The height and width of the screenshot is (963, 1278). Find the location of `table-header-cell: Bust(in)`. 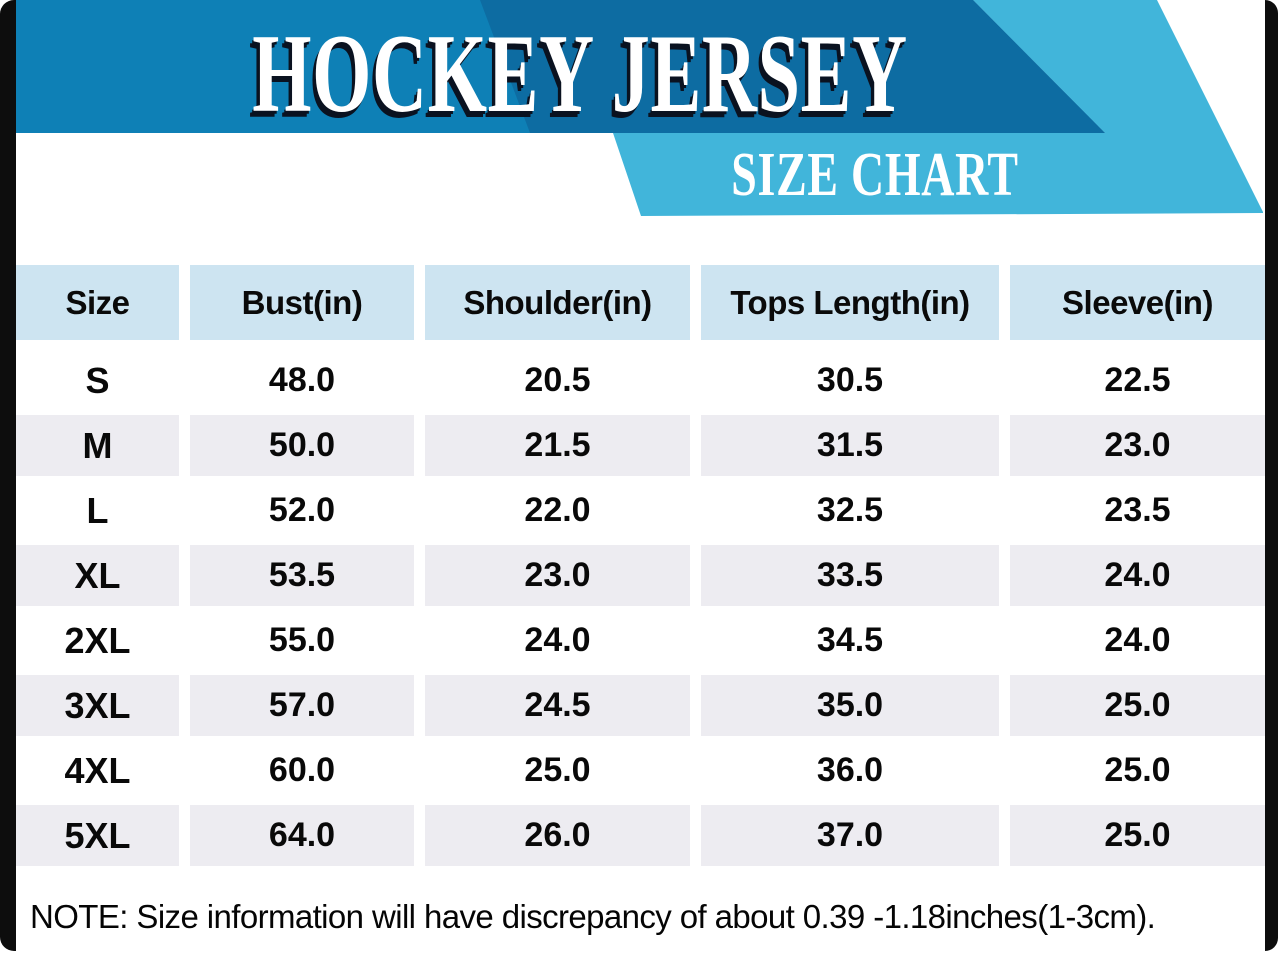

table-header-cell: Bust(in) is located at coordinates (302, 302).